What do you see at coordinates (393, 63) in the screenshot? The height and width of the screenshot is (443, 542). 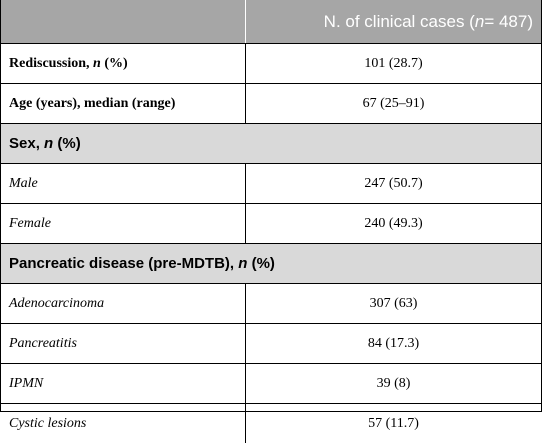 I see `row-value: 101 (28.7)` at bounding box center [393, 63].